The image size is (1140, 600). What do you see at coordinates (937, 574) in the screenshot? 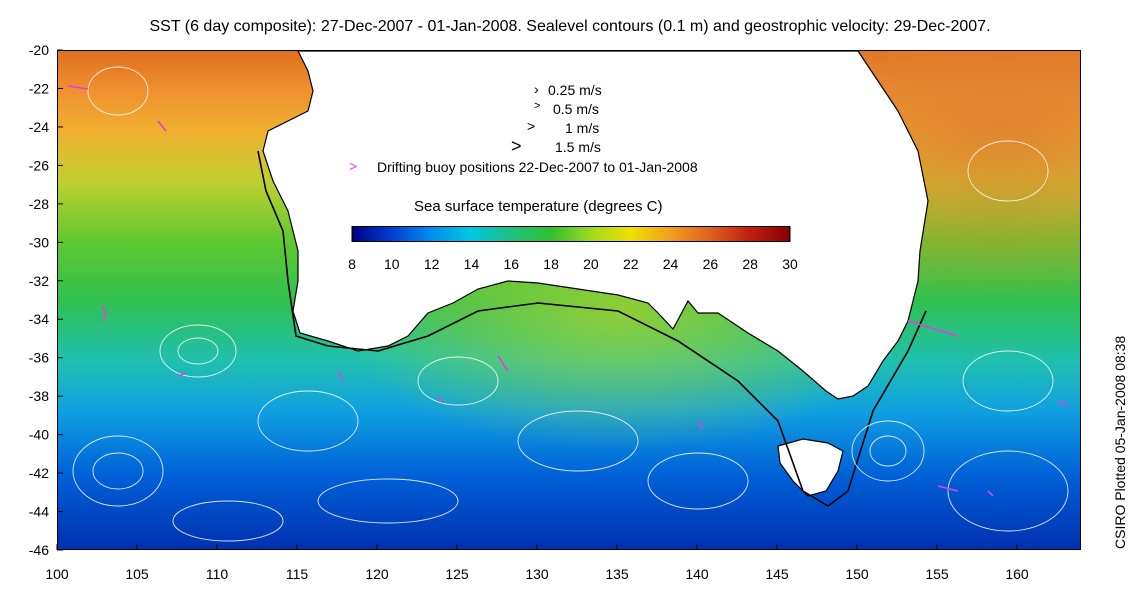
I see `x-tick-label: 155` at bounding box center [937, 574].